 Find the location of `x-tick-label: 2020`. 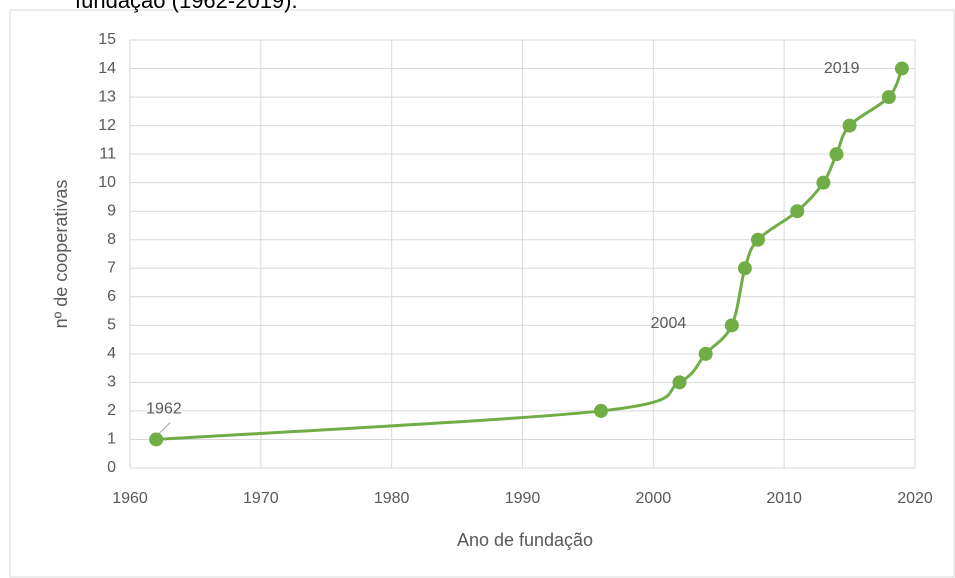

x-tick-label: 2020 is located at coordinates (915, 498).